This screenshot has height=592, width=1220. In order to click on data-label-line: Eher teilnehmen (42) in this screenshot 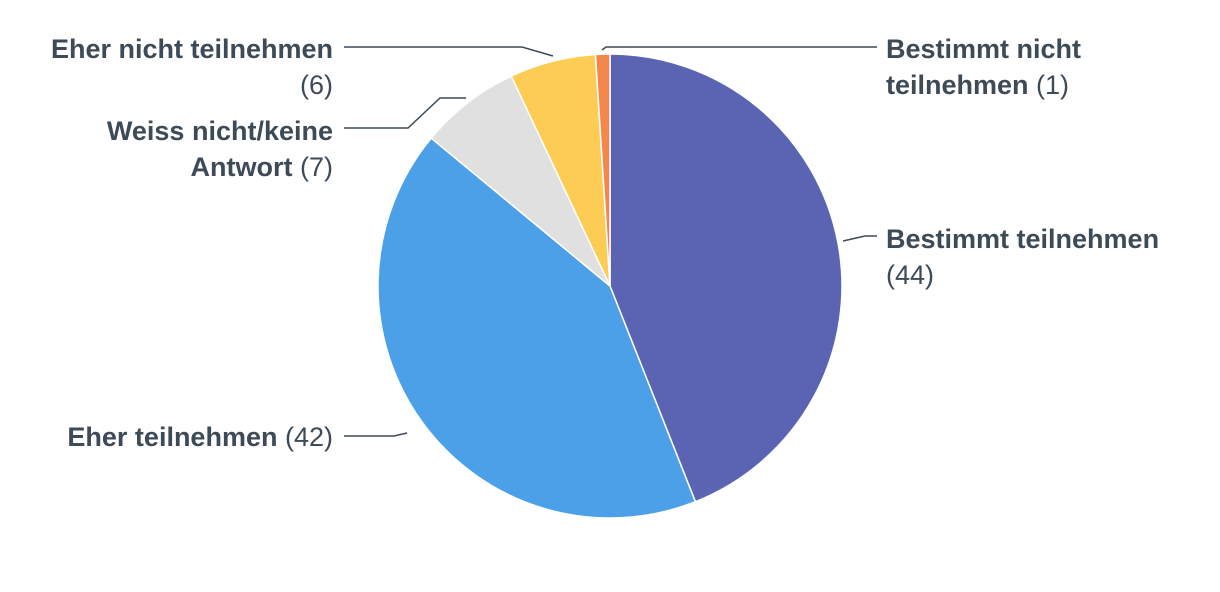, I will do `click(200, 437)`.